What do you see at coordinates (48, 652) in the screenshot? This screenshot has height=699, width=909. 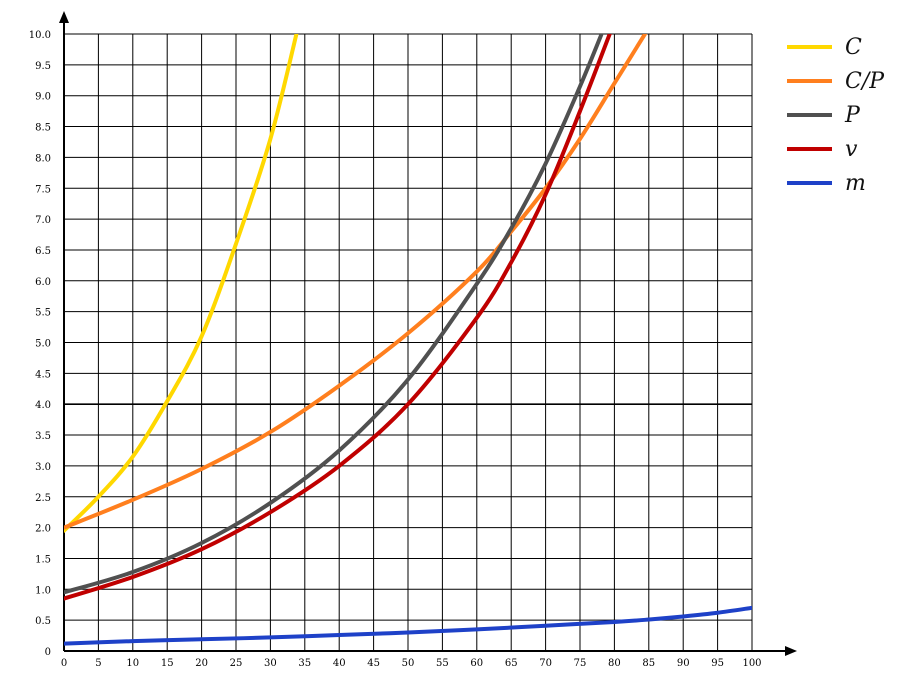 I see `y-tick-label: 0` at bounding box center [48, 652].